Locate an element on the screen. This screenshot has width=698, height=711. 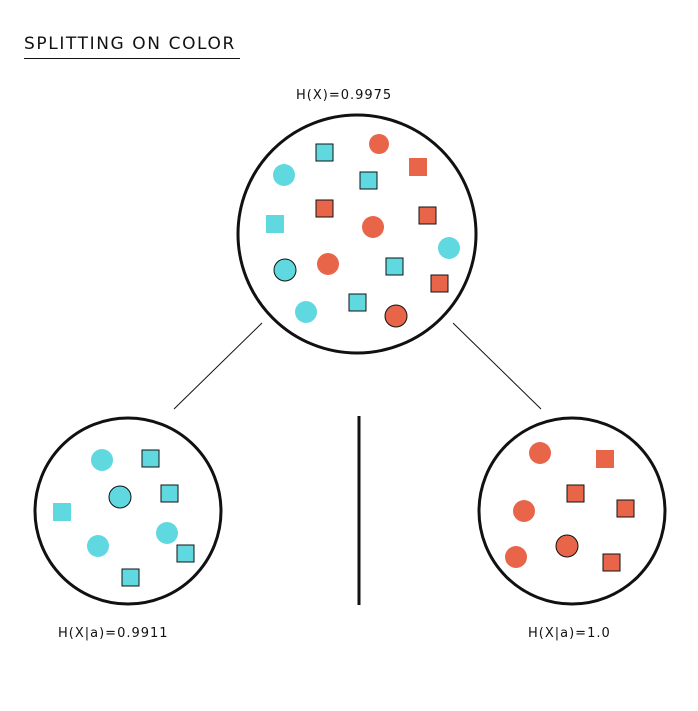
root-node is located at coordinates (357, 234).